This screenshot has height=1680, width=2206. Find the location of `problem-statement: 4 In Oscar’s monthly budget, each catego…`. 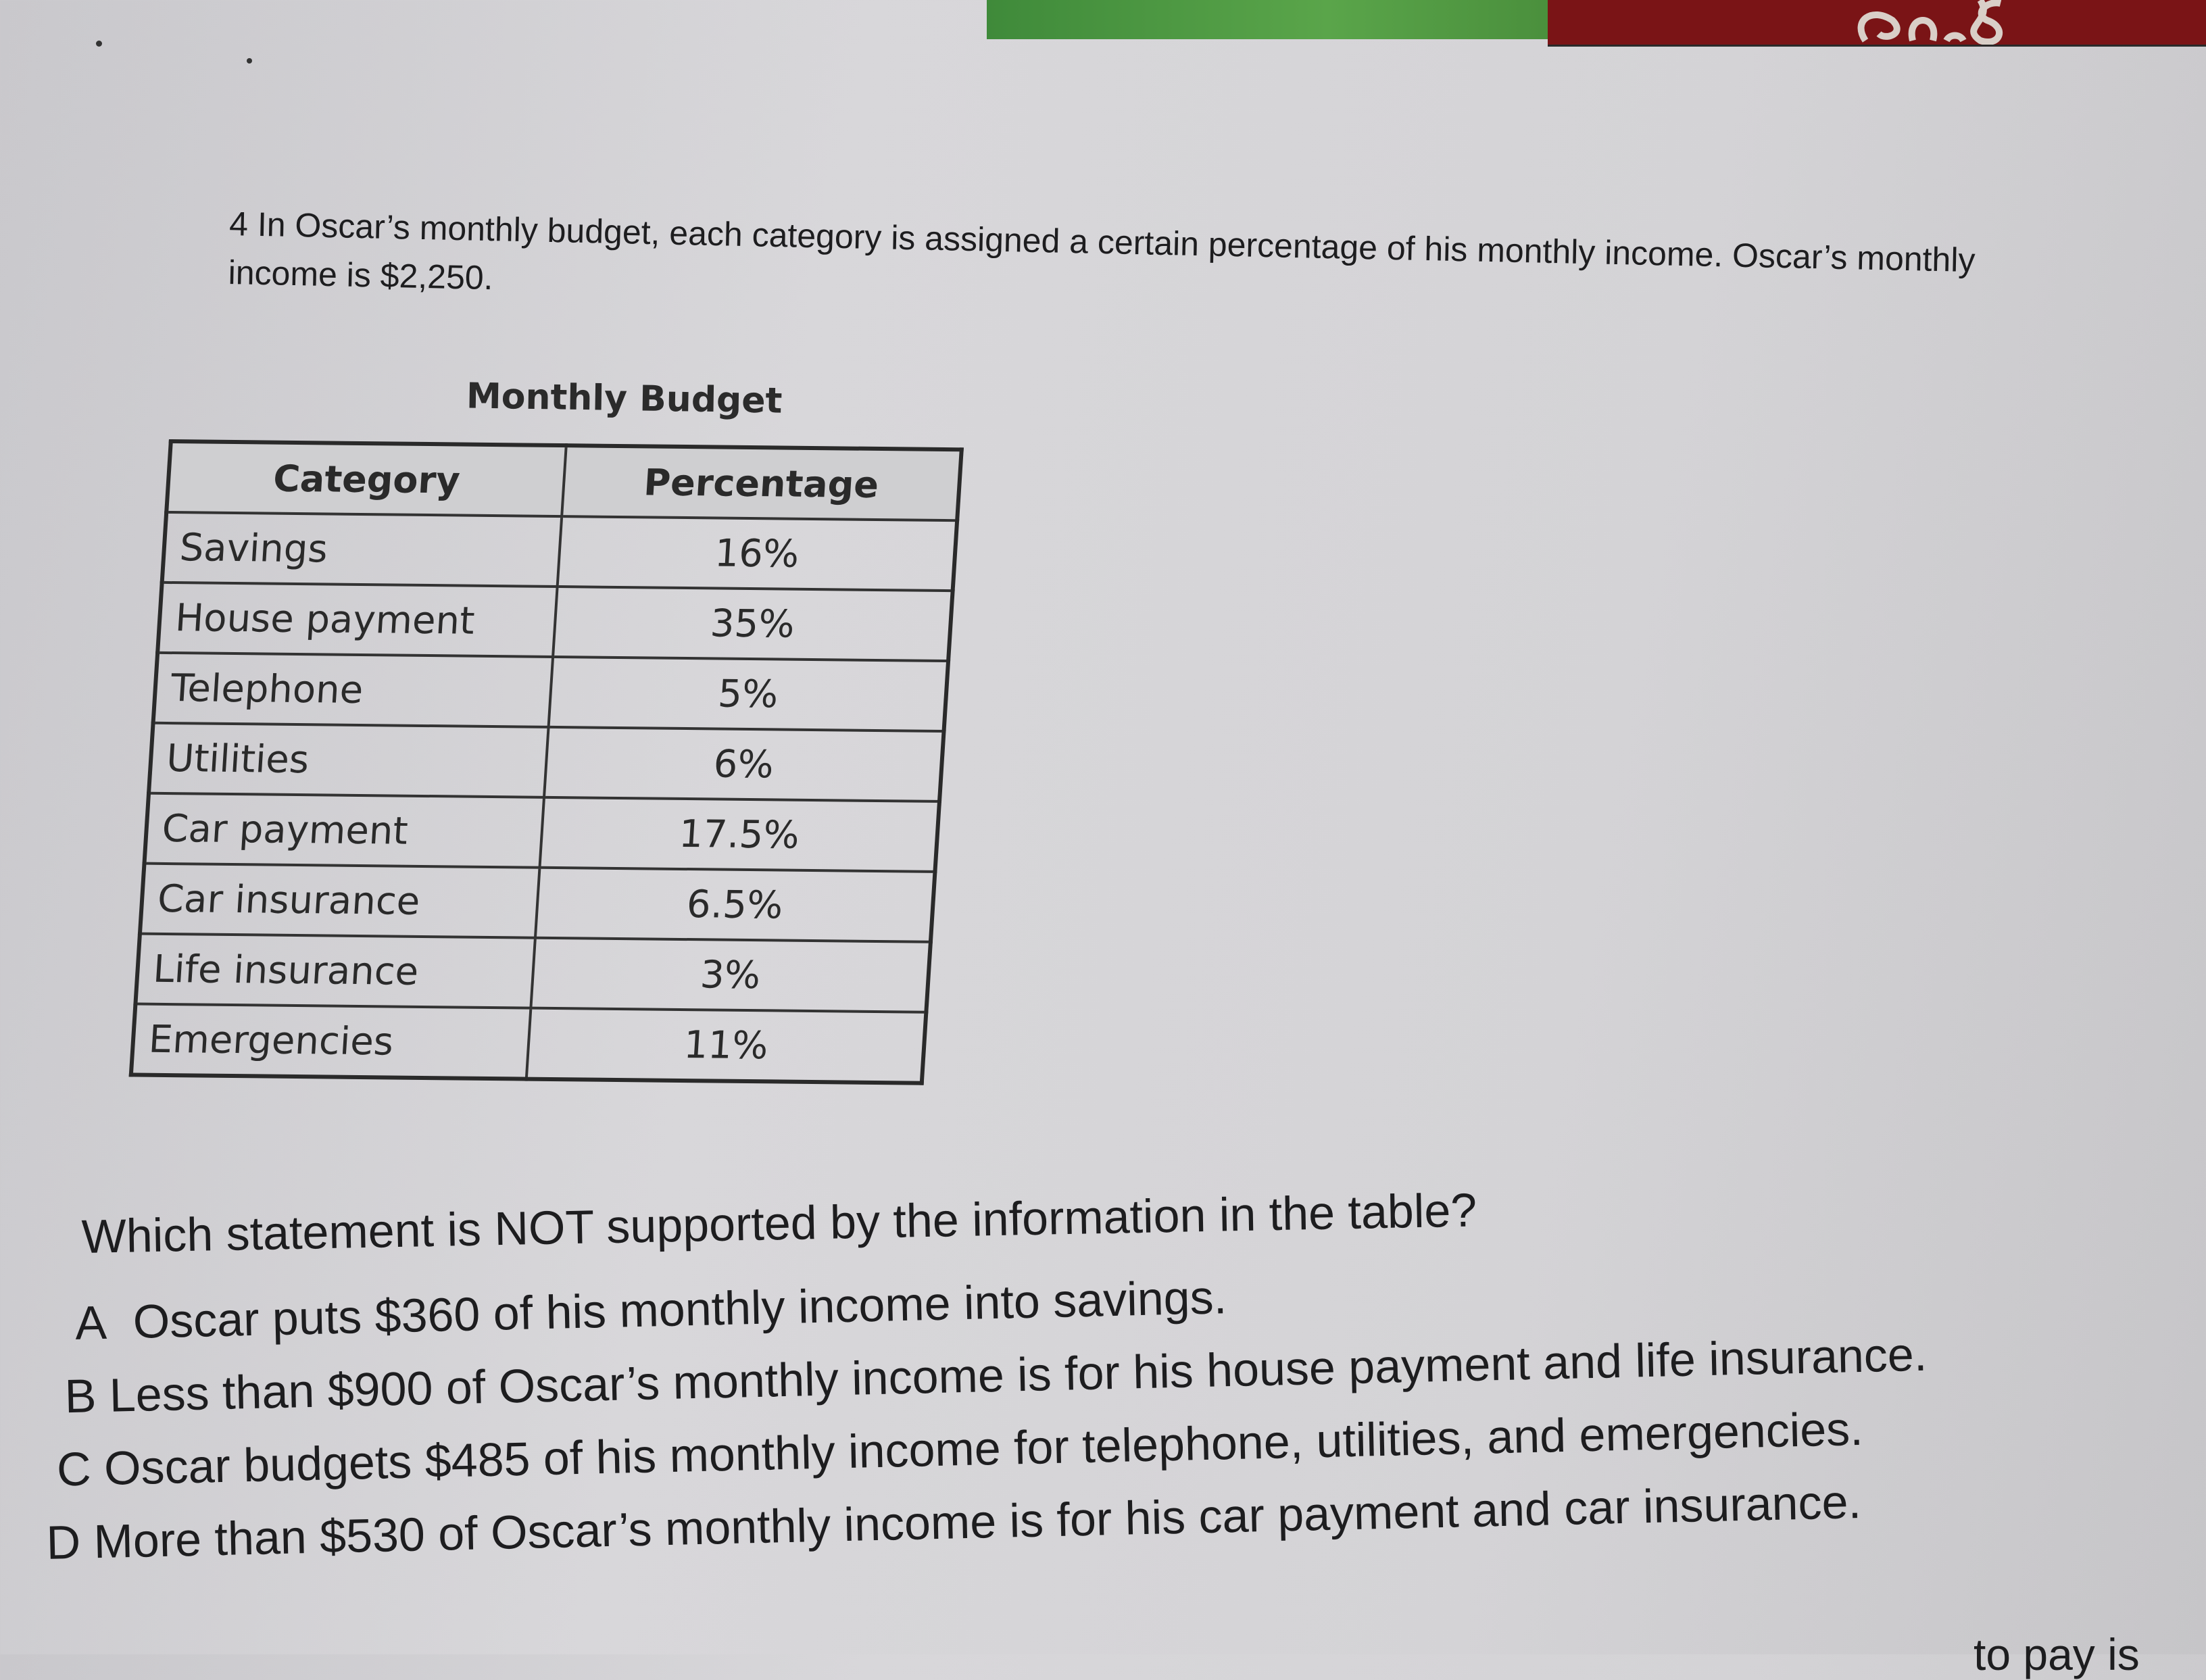

problem-statement: 4 In Oscar’s monthly budget, each catego… is located at coordinates (1114, 267).